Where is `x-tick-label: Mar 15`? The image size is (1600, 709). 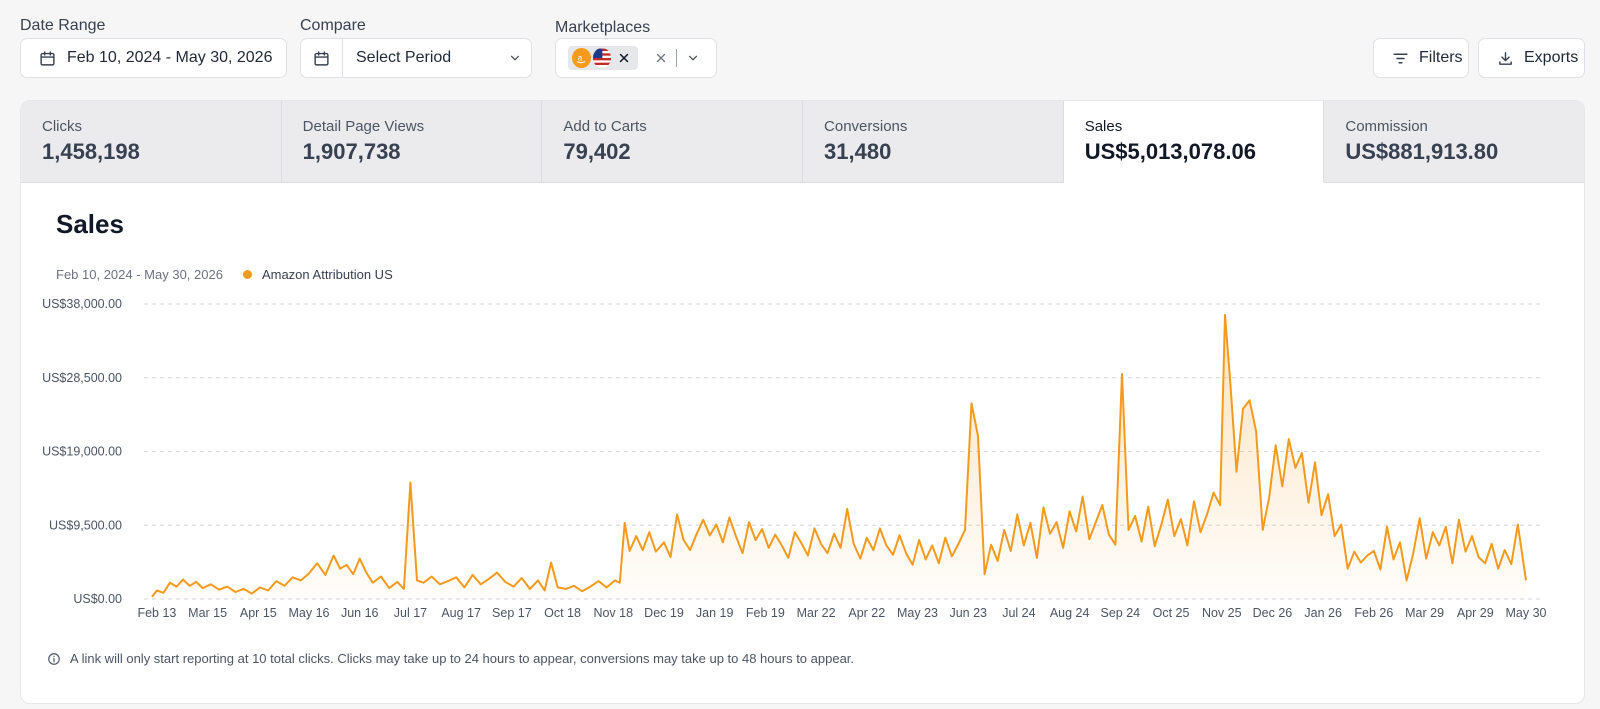 x-tick-label: Mar 15 is located at coordinates (207, 613).